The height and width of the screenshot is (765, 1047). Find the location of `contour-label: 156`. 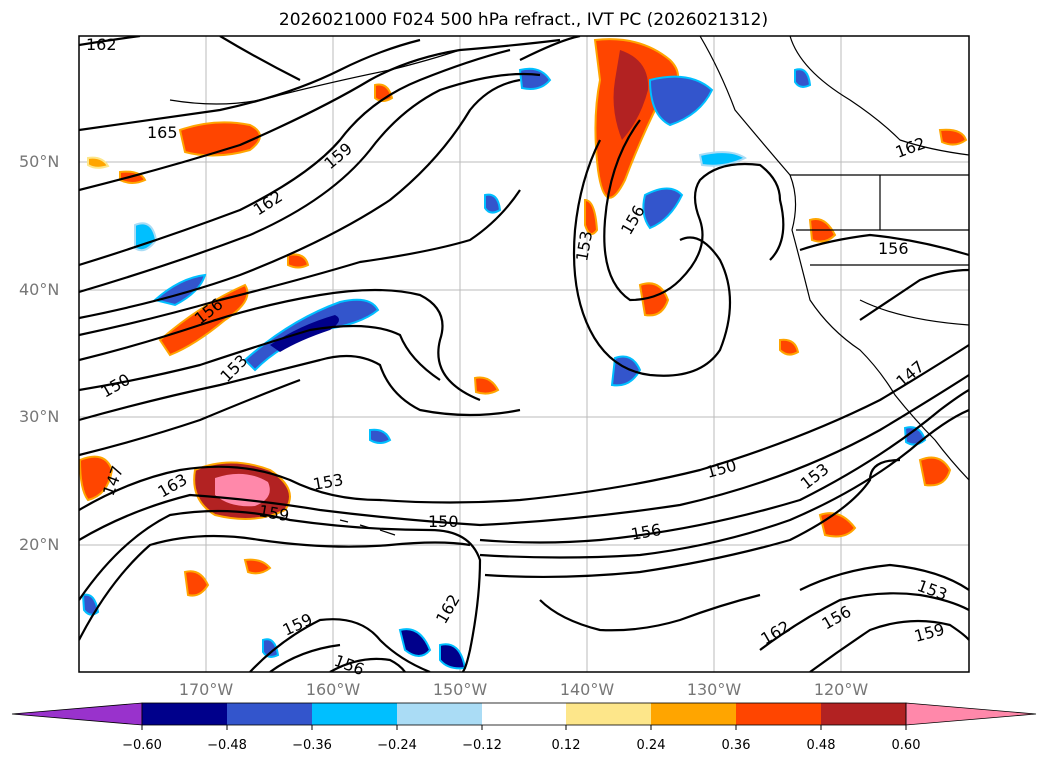

contour-label: 156 is located at coordinates (893, 248).